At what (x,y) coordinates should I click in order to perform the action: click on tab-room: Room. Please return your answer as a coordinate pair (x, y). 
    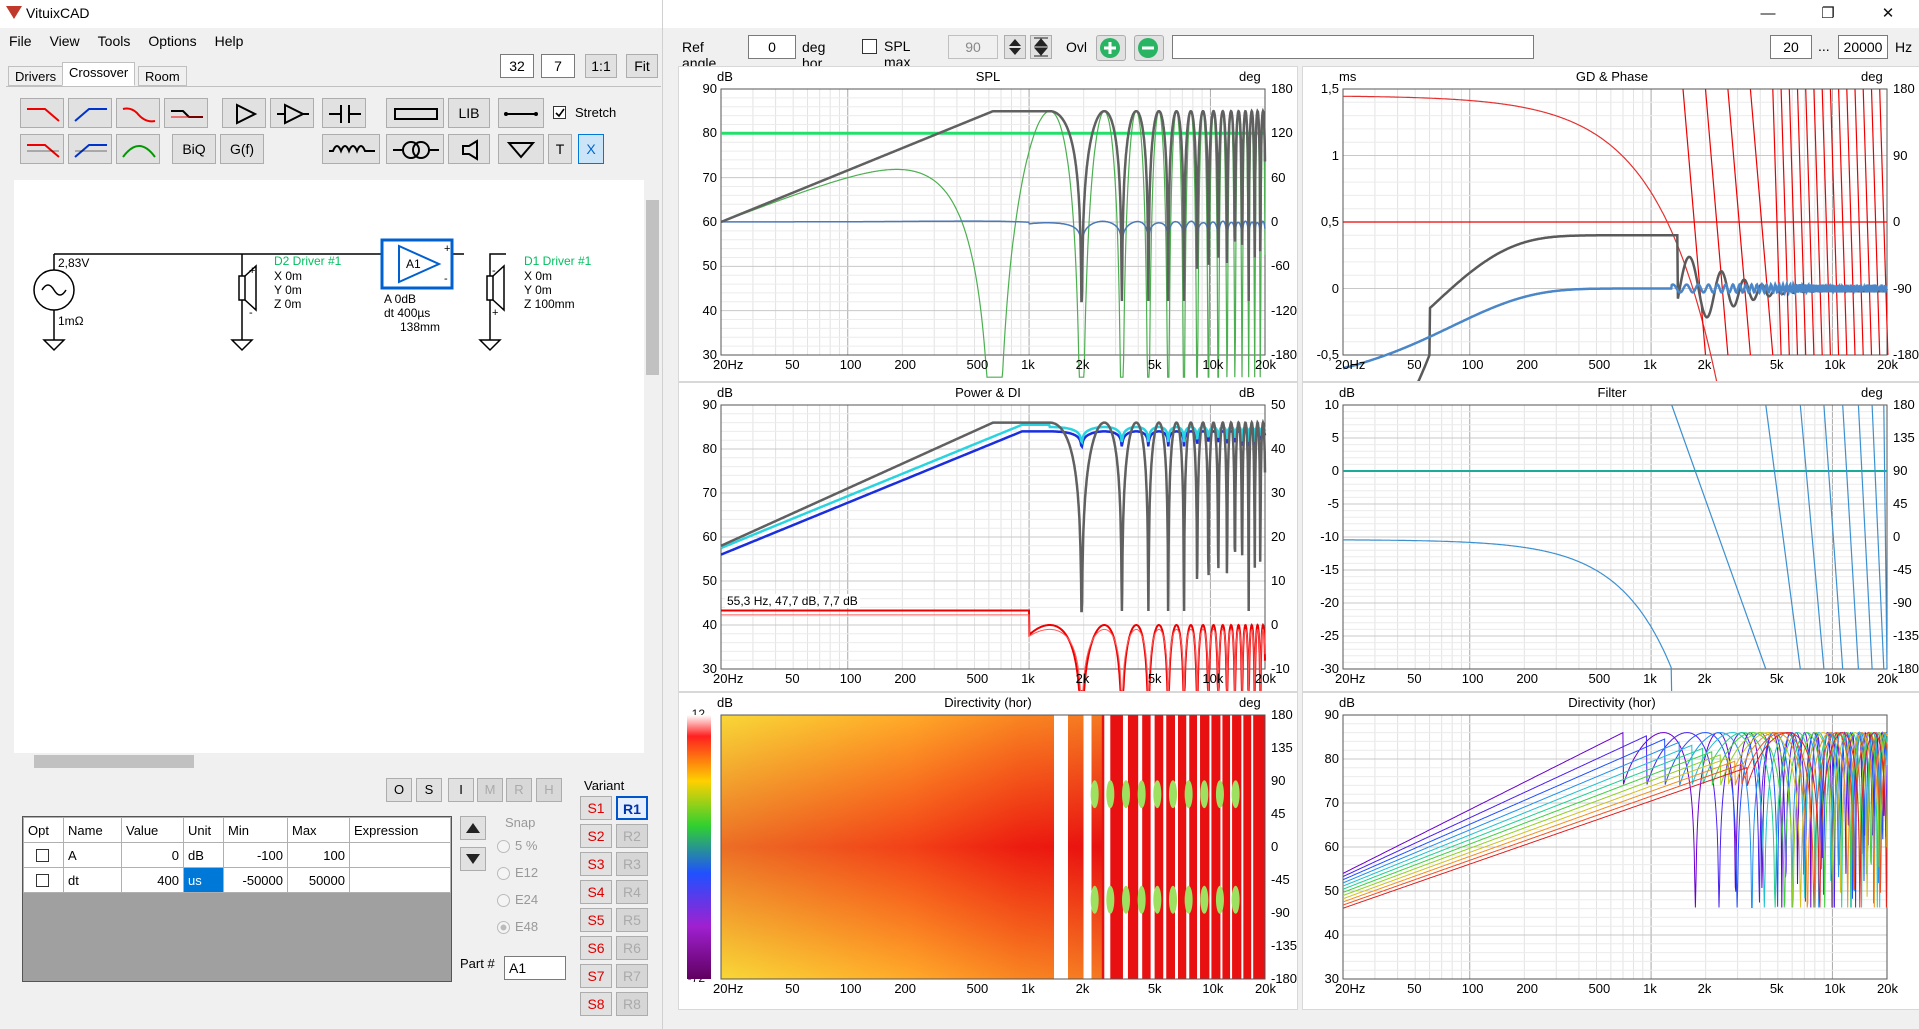
    Looking at the image, I should click on (162, 76).